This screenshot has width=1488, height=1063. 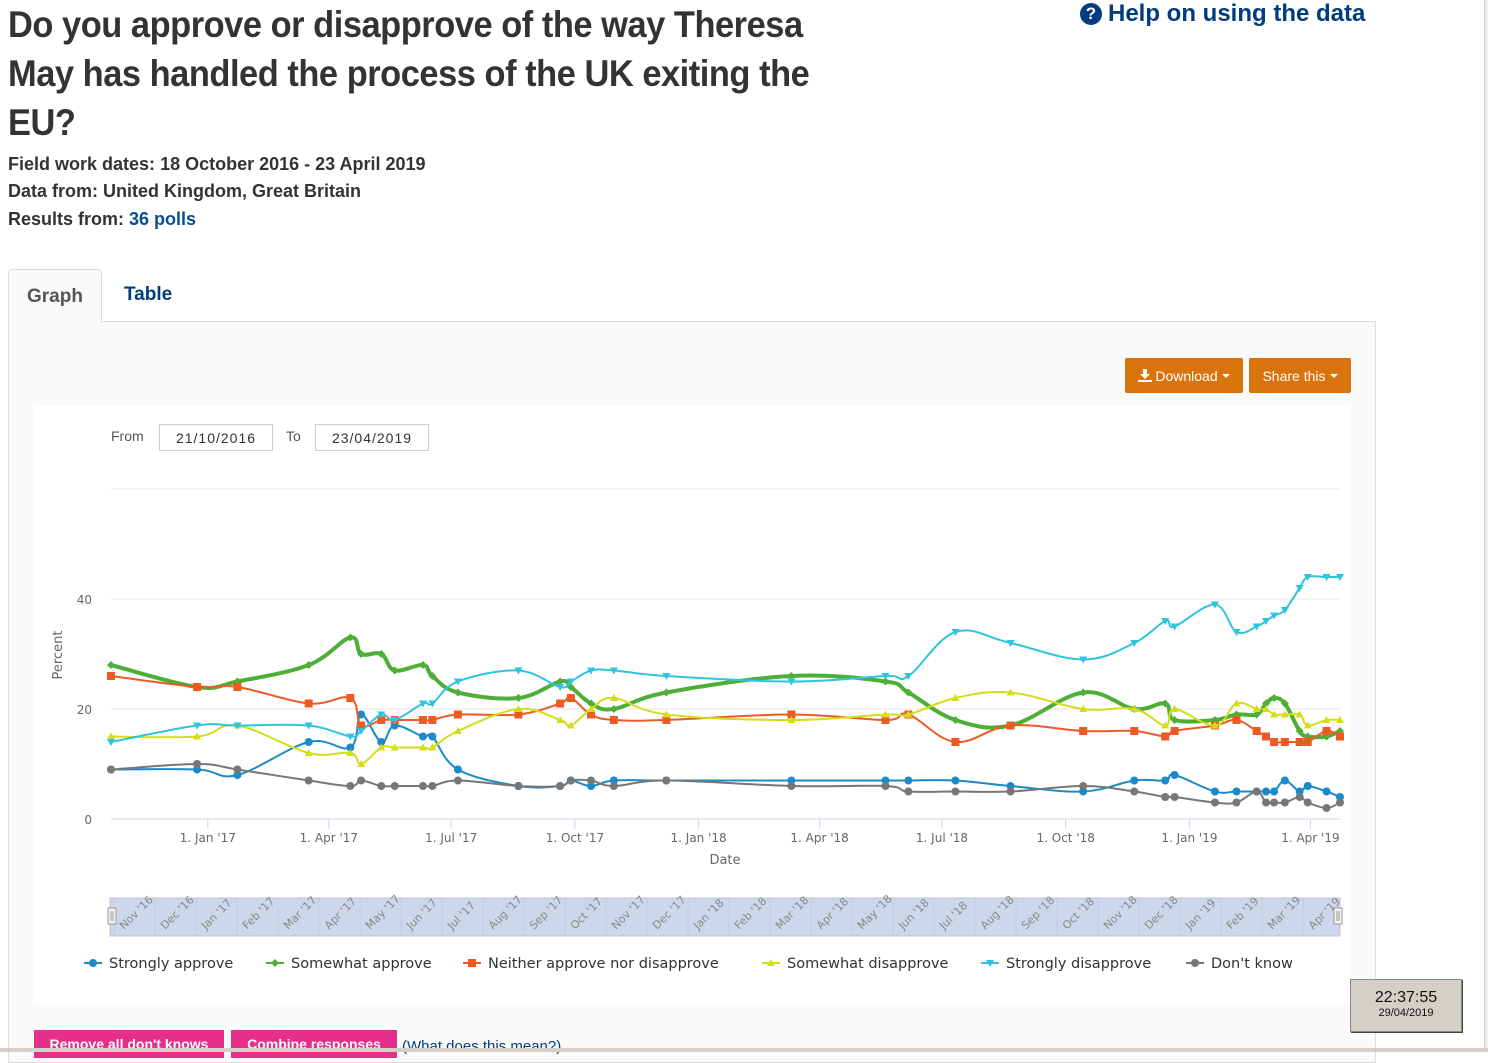 I want to click on share-button: Share this, so click(x=1300, y=375).